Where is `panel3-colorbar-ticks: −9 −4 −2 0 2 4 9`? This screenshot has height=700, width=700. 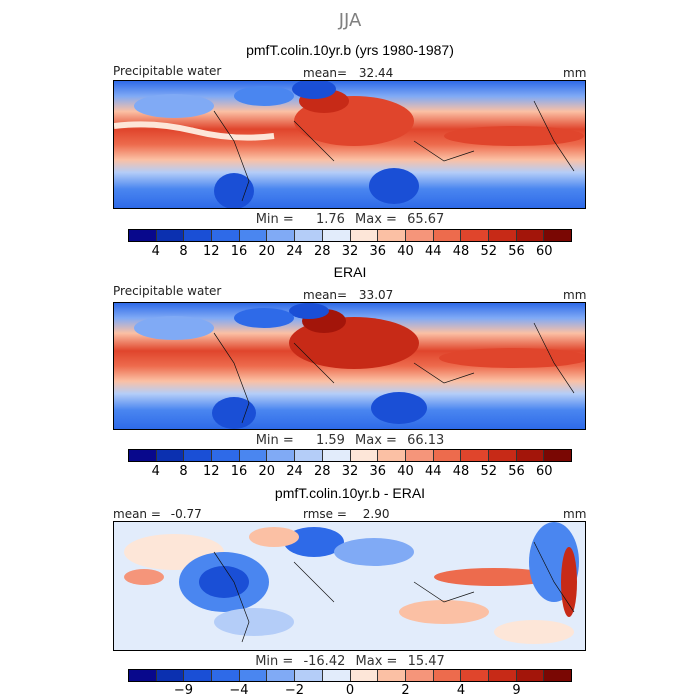
panel3-colorbar-ticks: −9 −4 −2 0 2 4 9 is located at coordinates (350, 691).